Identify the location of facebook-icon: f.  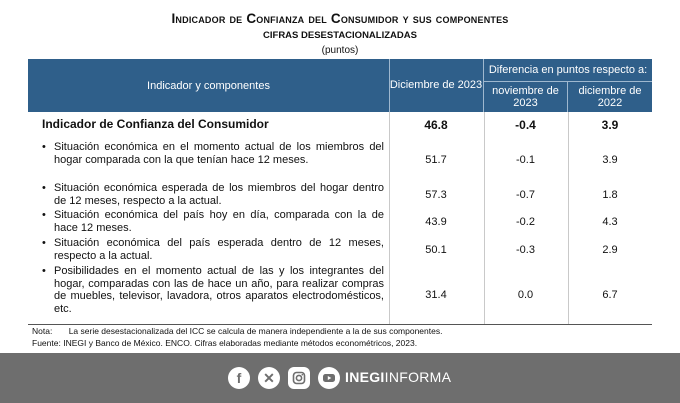
(239, 378).